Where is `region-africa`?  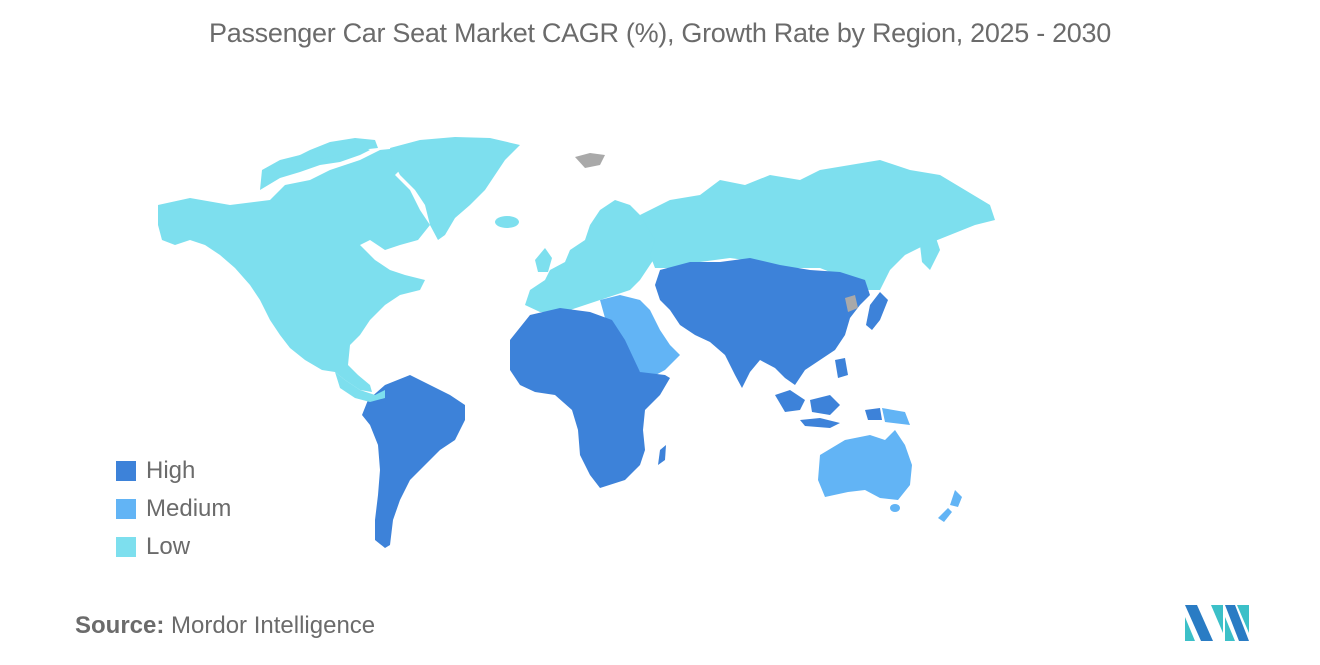 region-africa is located at coordinates (590, 398).